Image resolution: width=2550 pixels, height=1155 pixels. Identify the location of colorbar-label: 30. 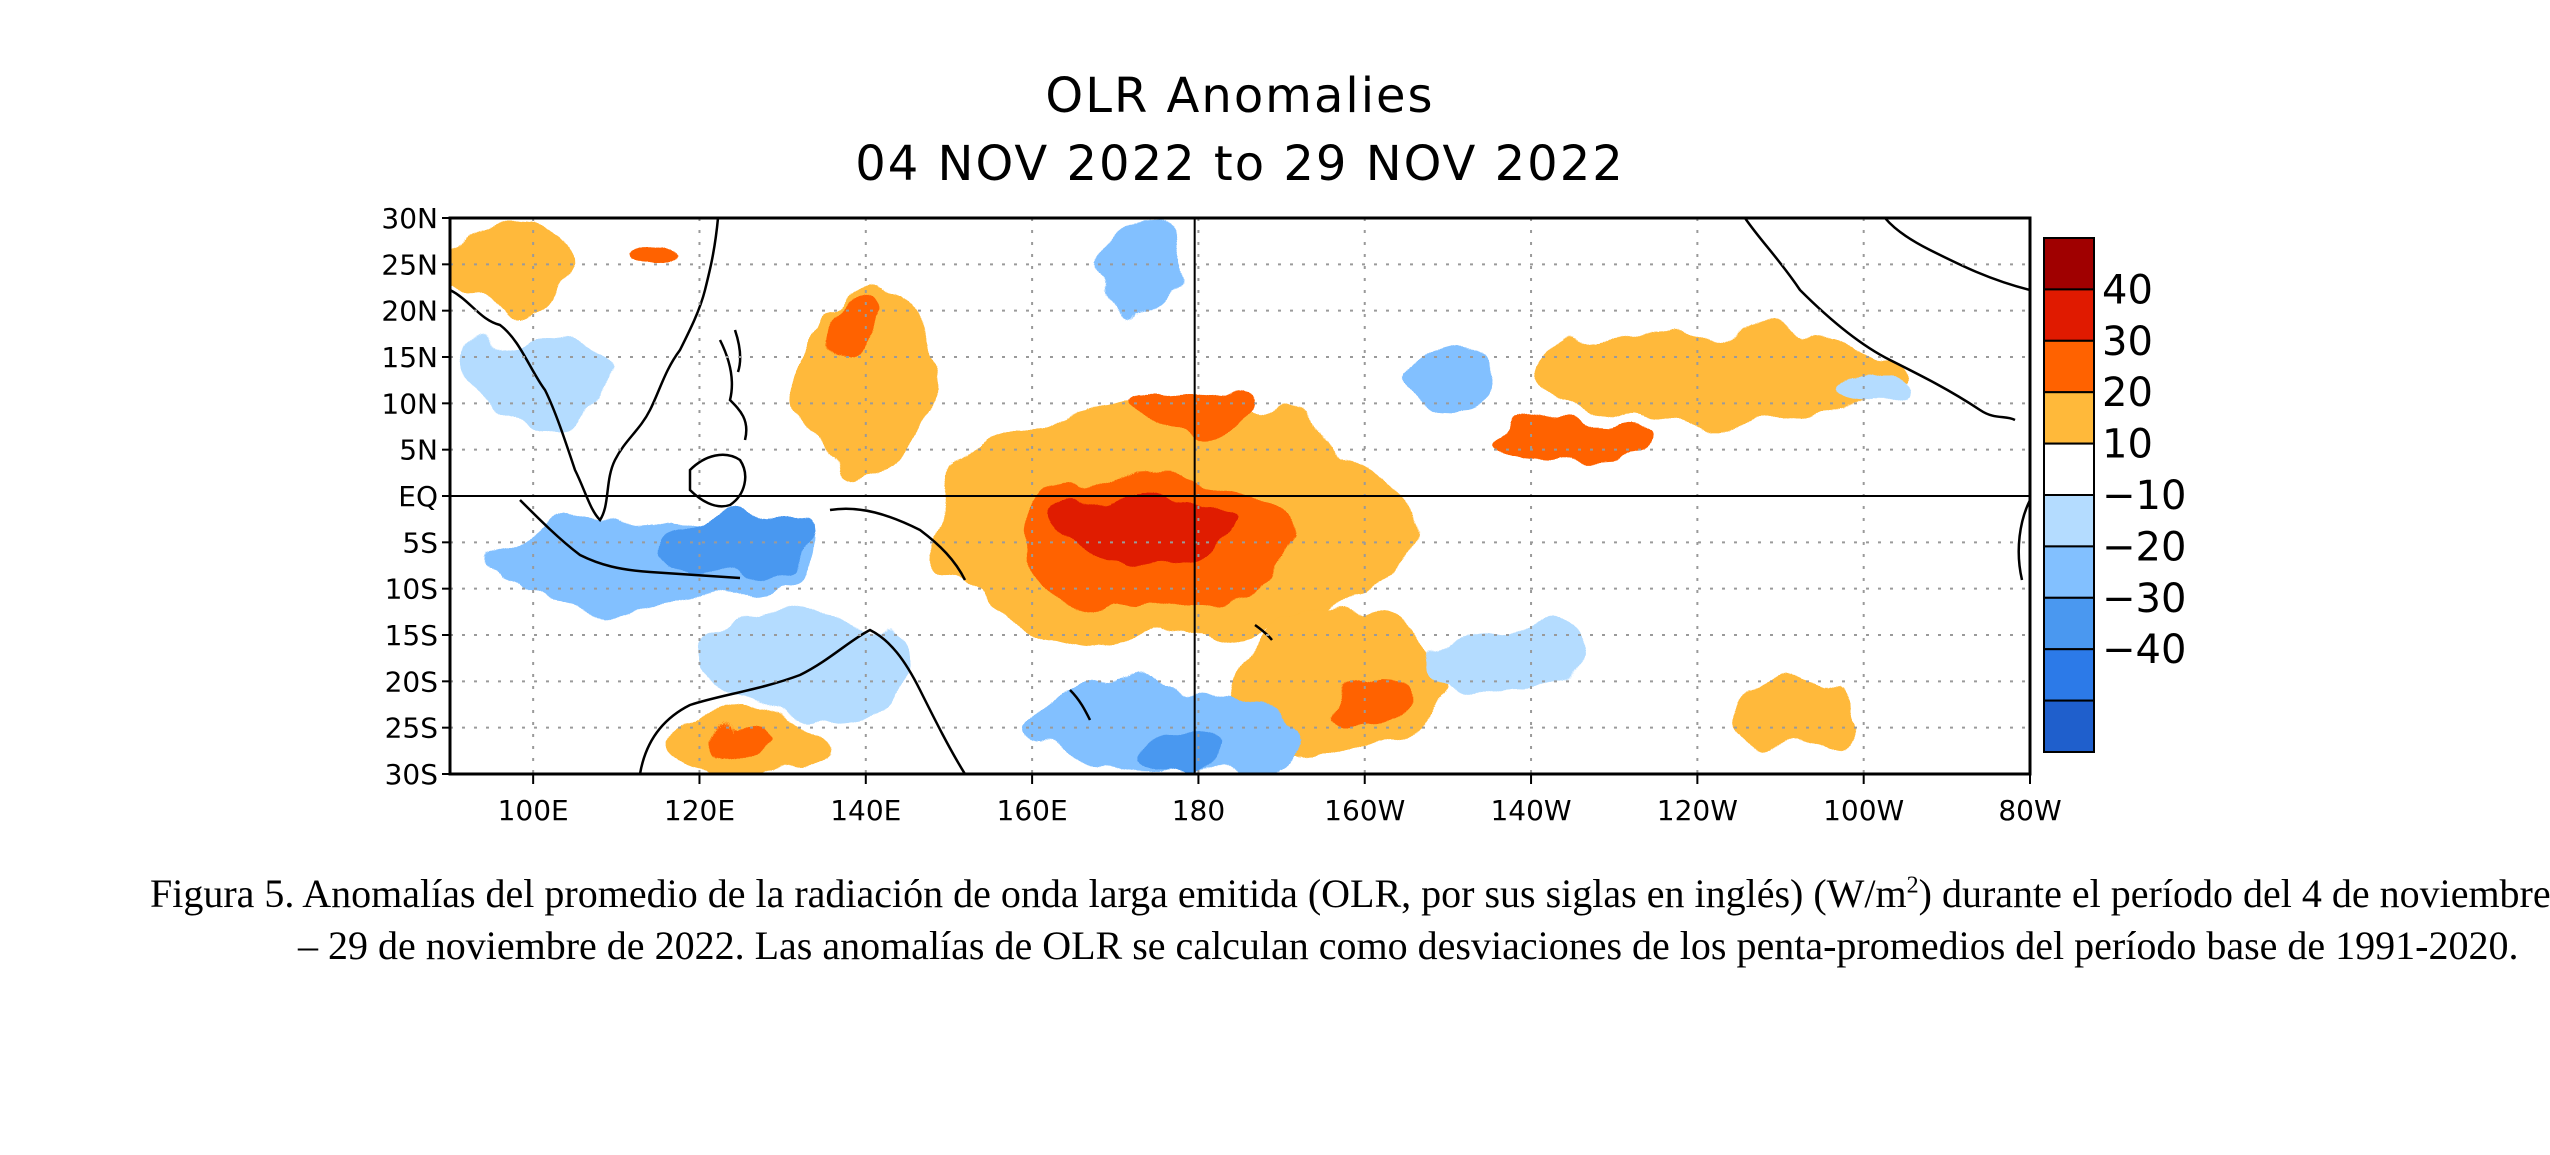
(2127, 342).